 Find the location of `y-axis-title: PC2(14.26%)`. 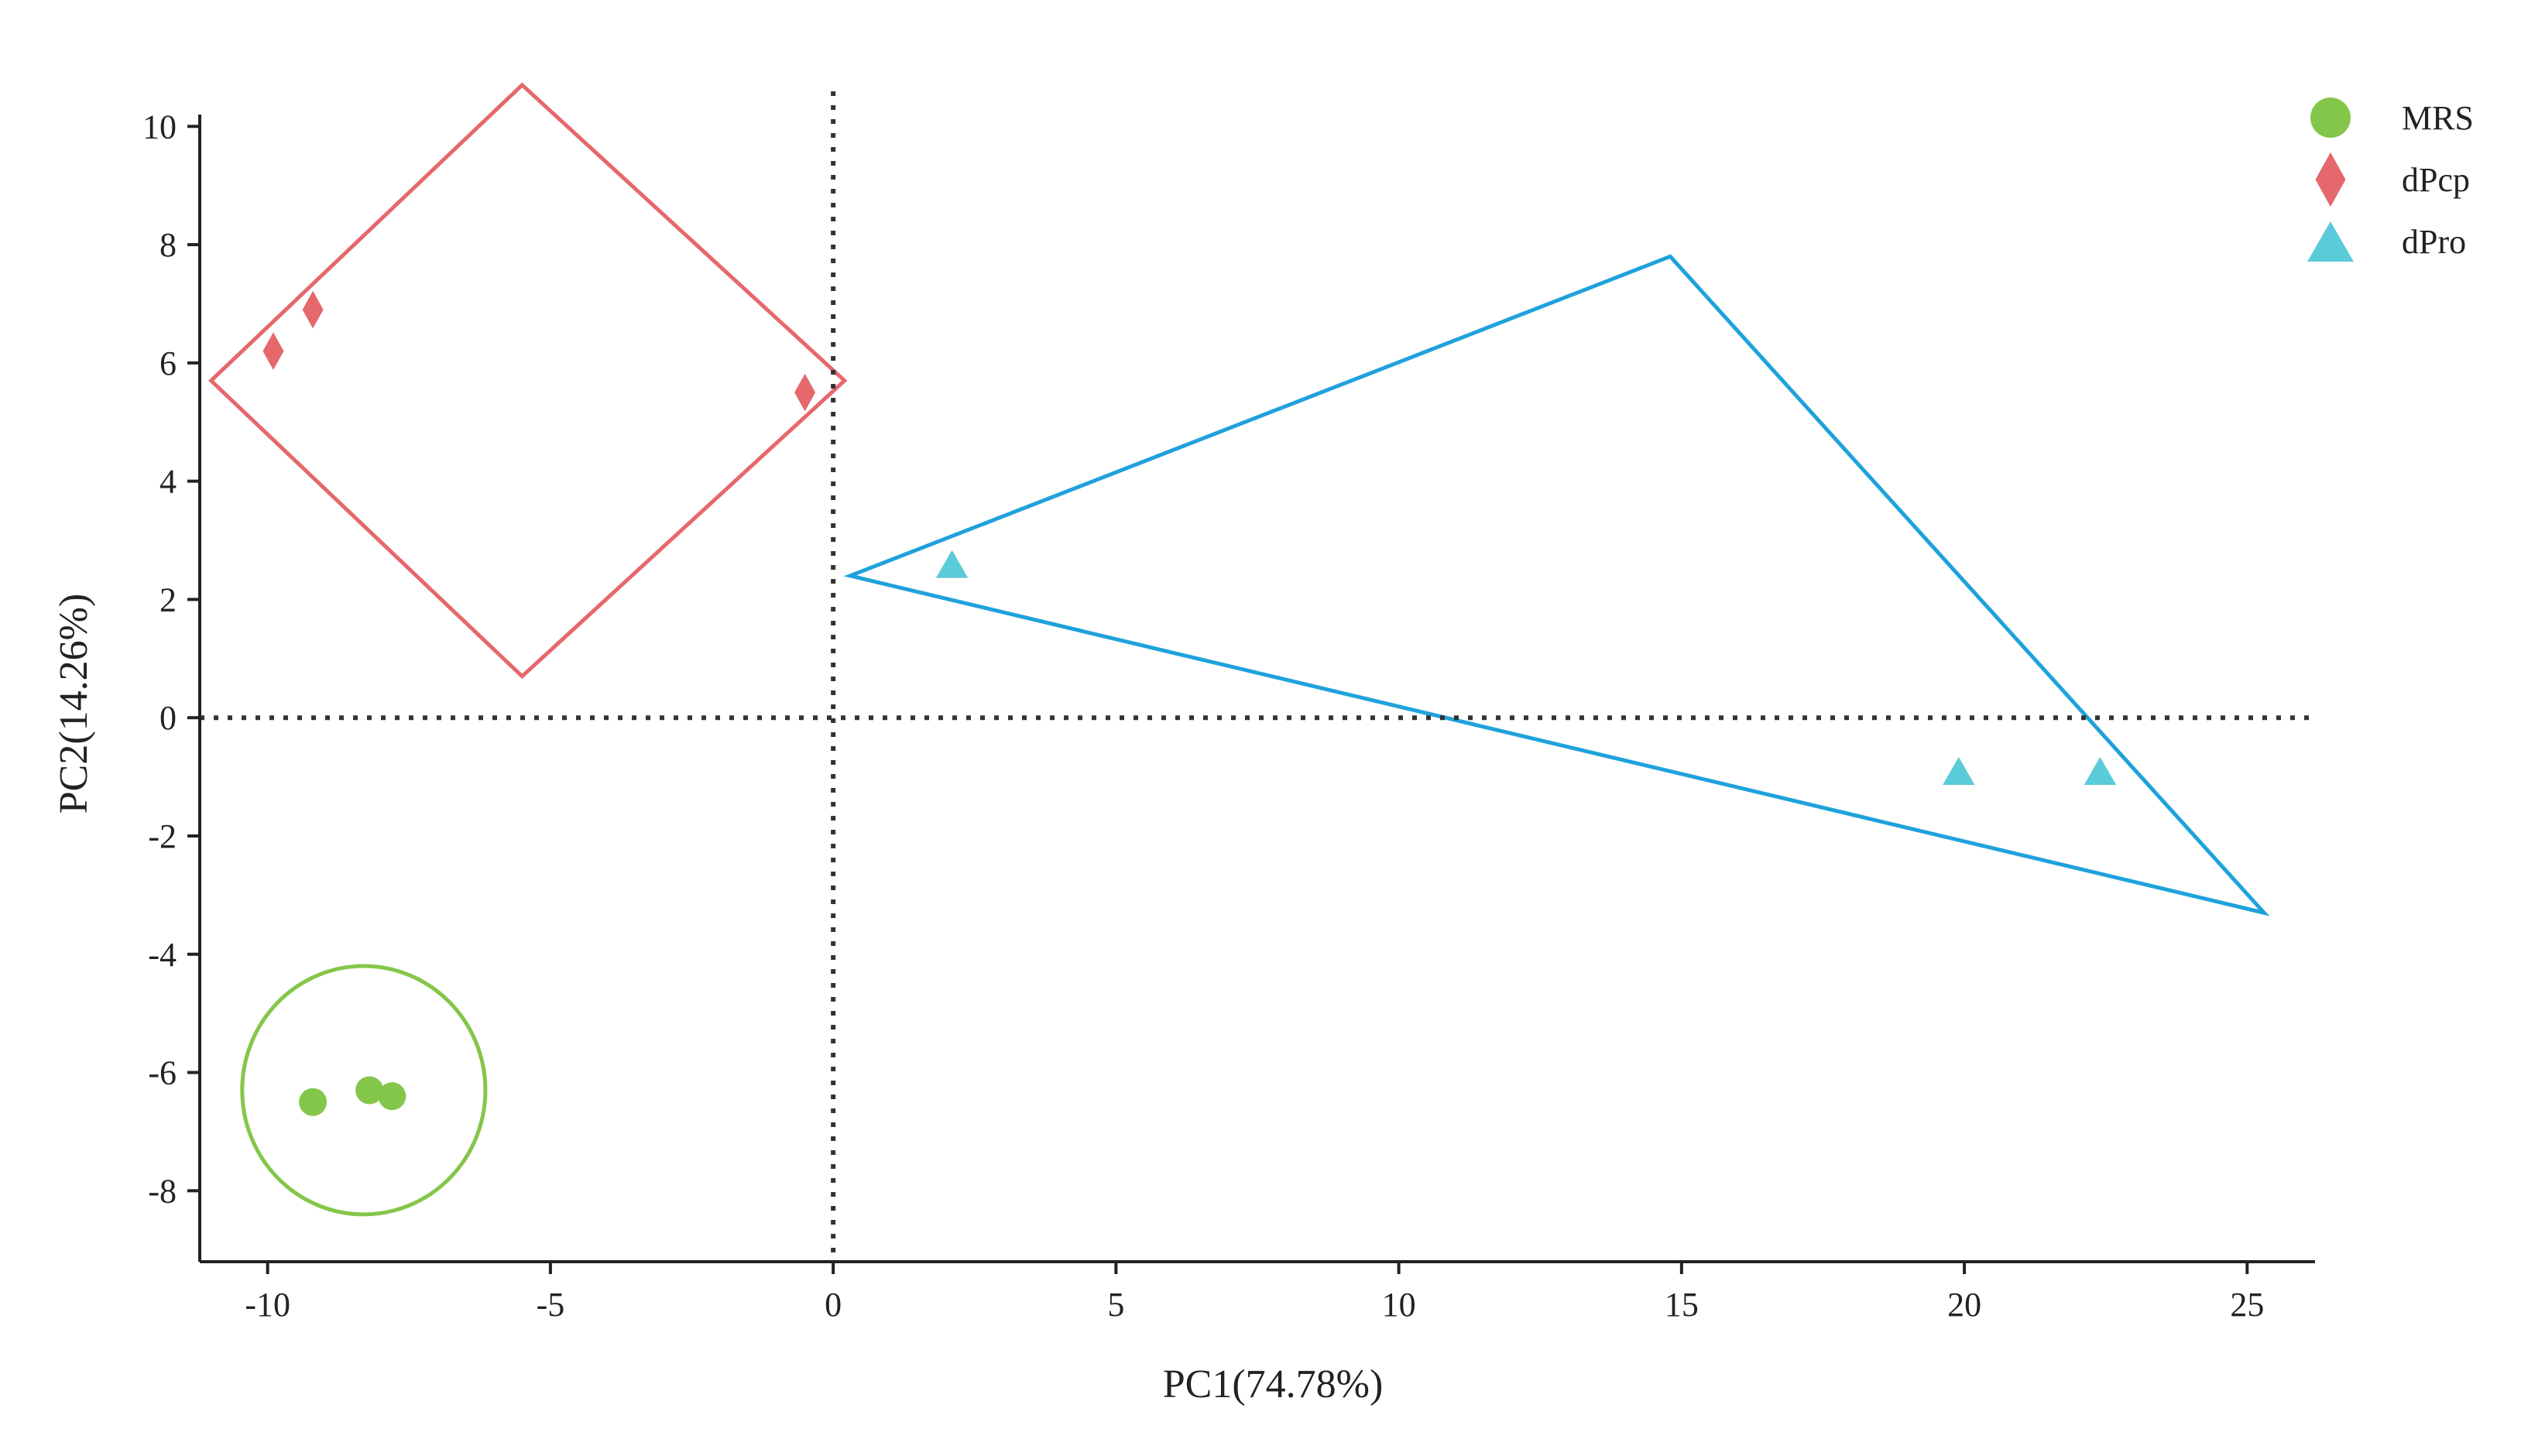

y-axis-title: PC2(14.26%) is located at coordinates (74, 704).